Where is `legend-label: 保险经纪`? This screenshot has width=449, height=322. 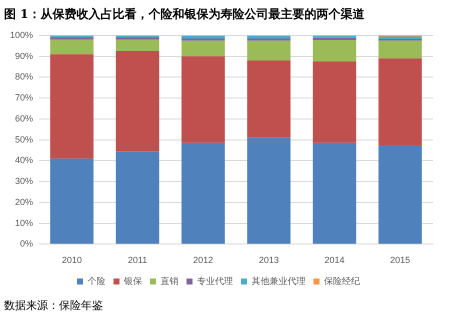 legend-label: 保险经纪 is located at coordinates (342, 281).